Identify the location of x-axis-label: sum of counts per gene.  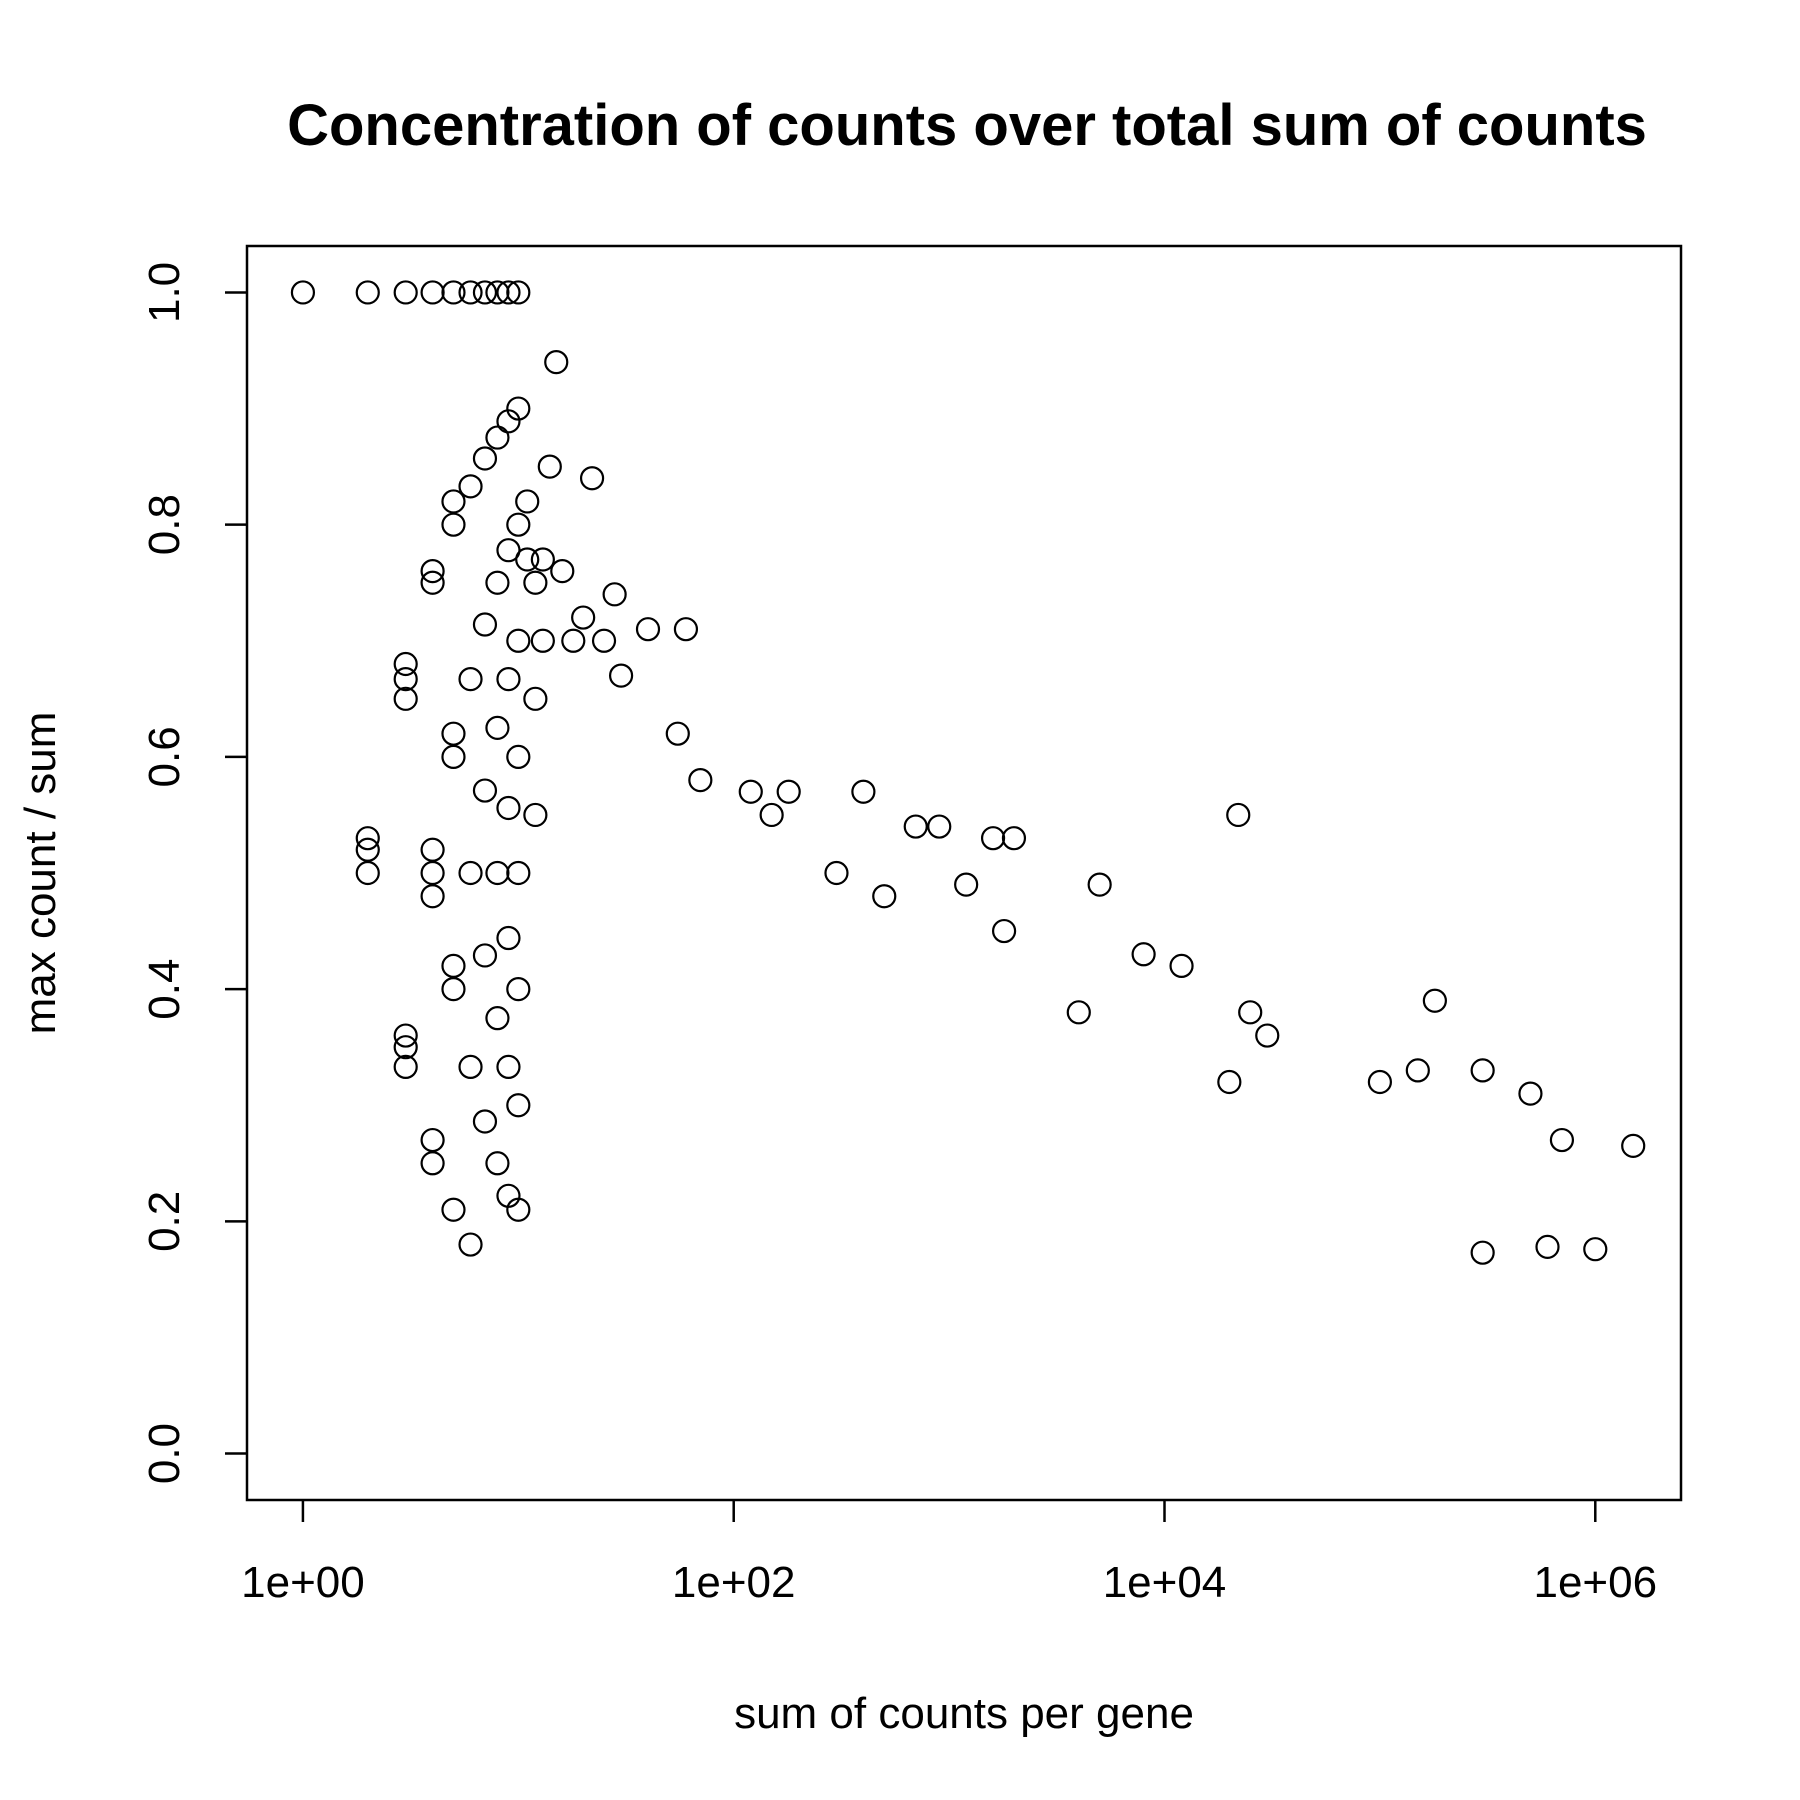
(964, 1713).